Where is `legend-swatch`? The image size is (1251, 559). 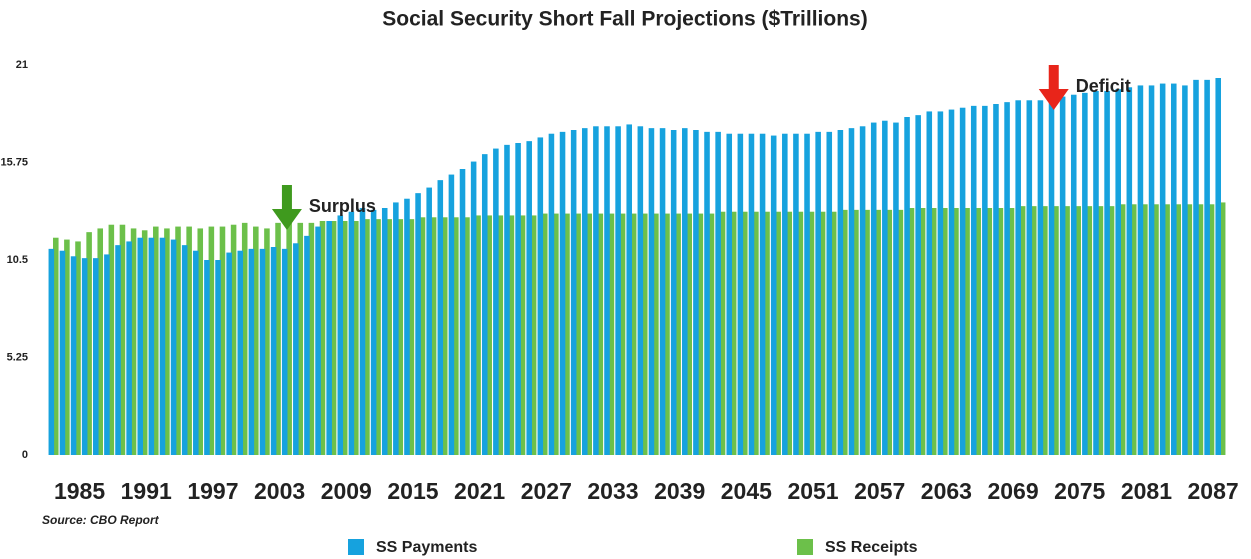
legend-swatch is located at coordinates (356, 547).